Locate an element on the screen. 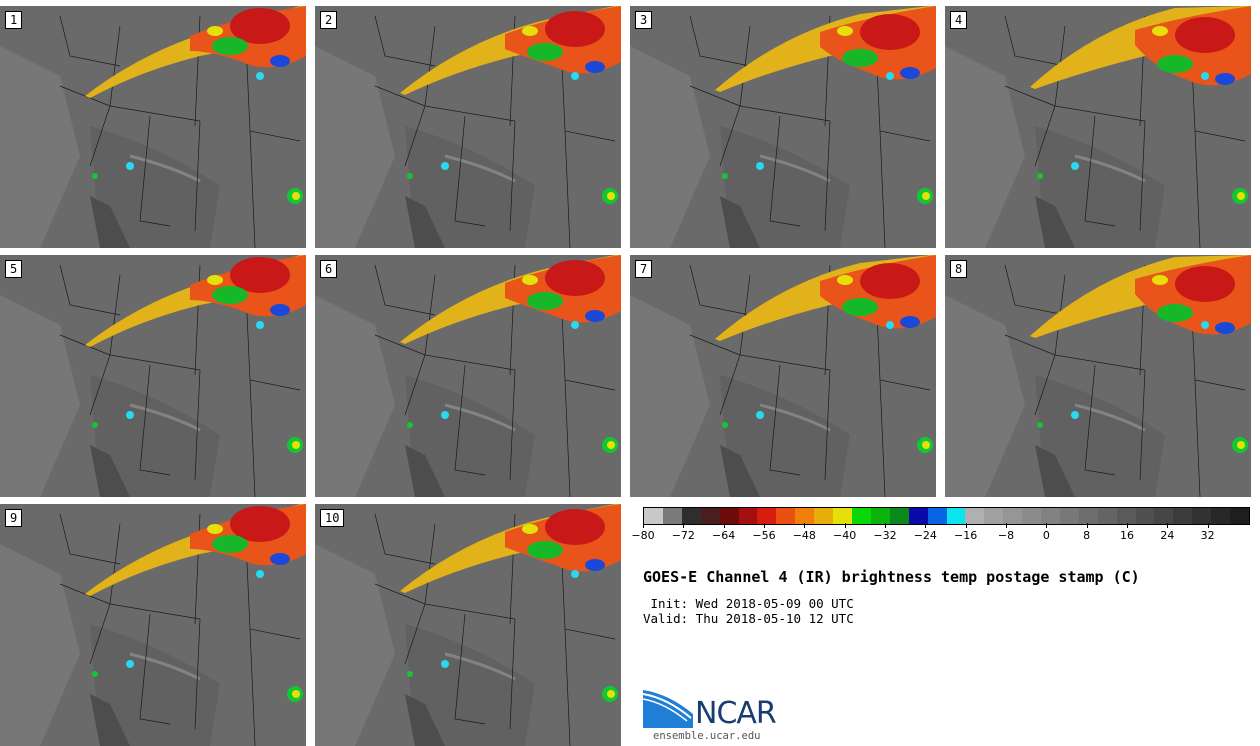 The width and height of the screenshot is (1260, 746). colorbar-tick-label: −32 is located at coordinates (885, 535).